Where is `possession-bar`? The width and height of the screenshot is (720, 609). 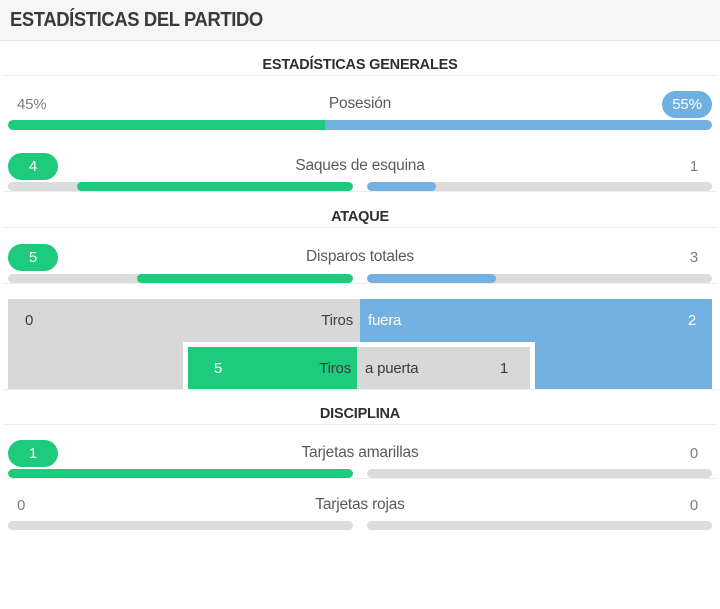 possession-bar is located at coordinates (360, 125).